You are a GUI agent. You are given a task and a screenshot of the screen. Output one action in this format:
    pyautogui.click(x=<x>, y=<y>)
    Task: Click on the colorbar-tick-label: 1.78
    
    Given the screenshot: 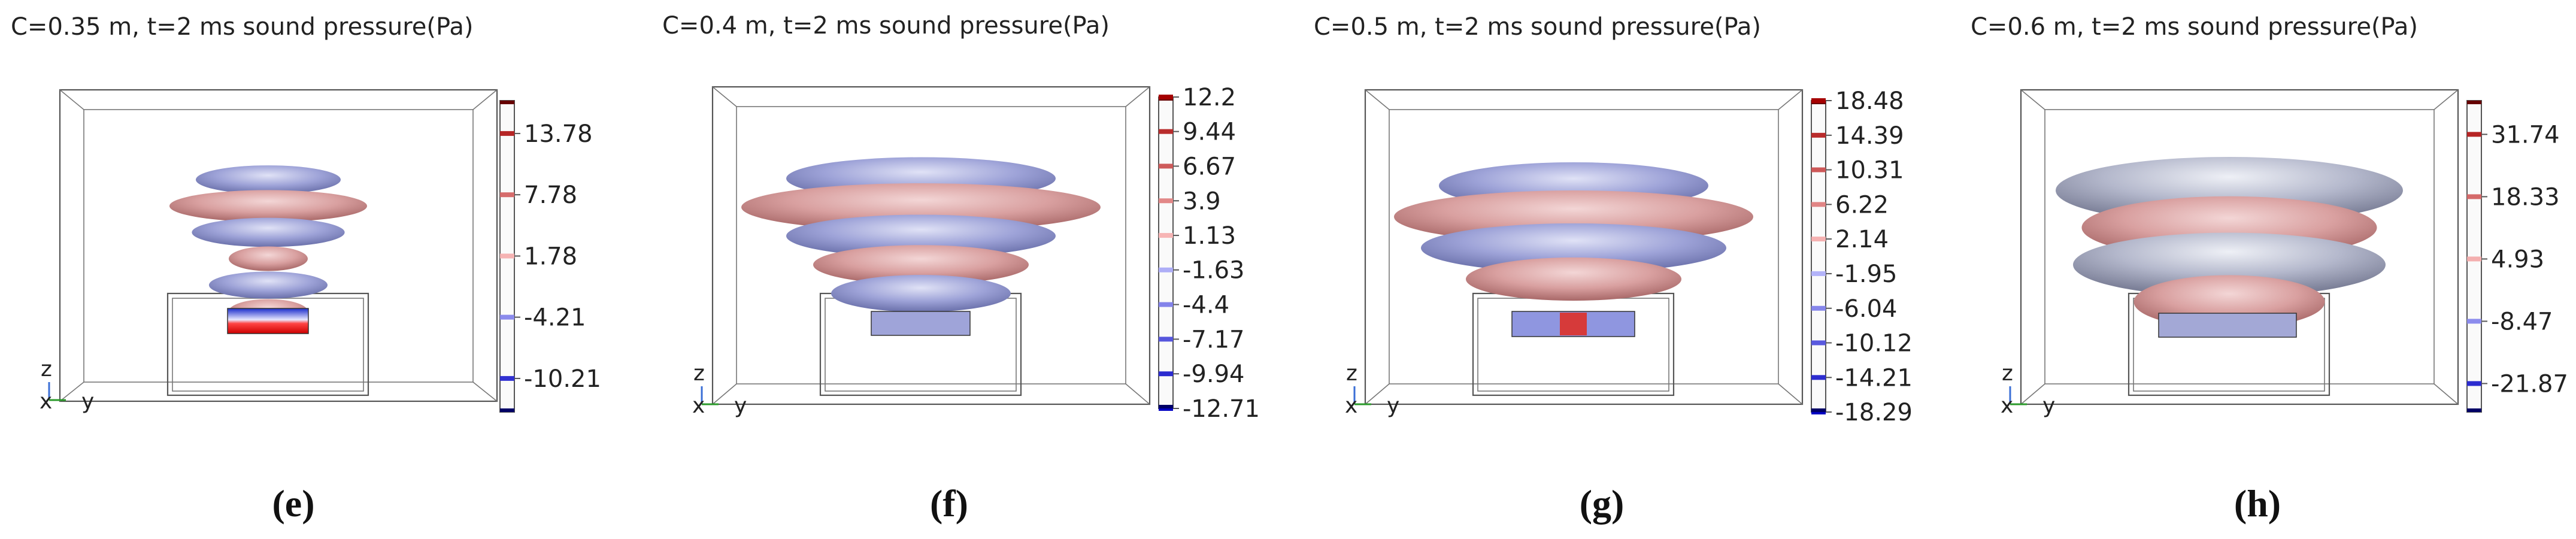 What is the action you would take?
    pyautogui.click(x=550, y=257)
    